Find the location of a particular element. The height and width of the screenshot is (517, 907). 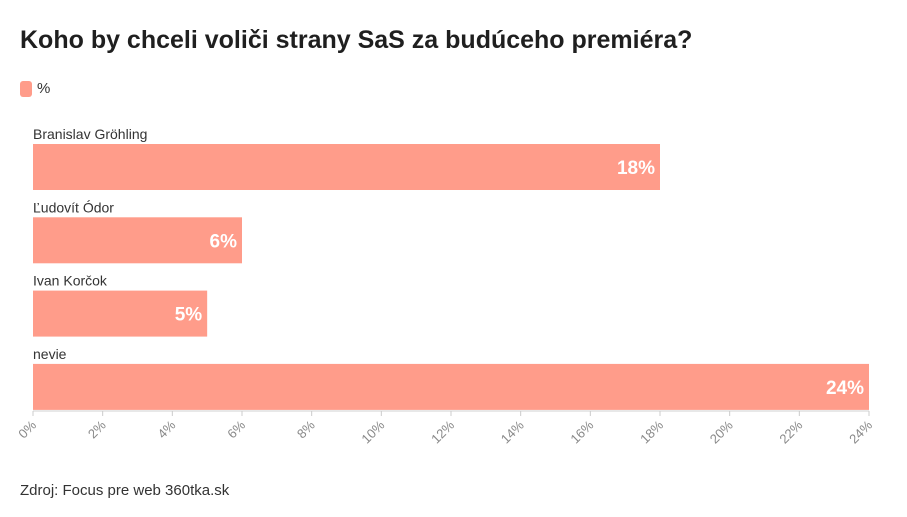

x-tick-label: 16% is located at coordinates (581, 431).